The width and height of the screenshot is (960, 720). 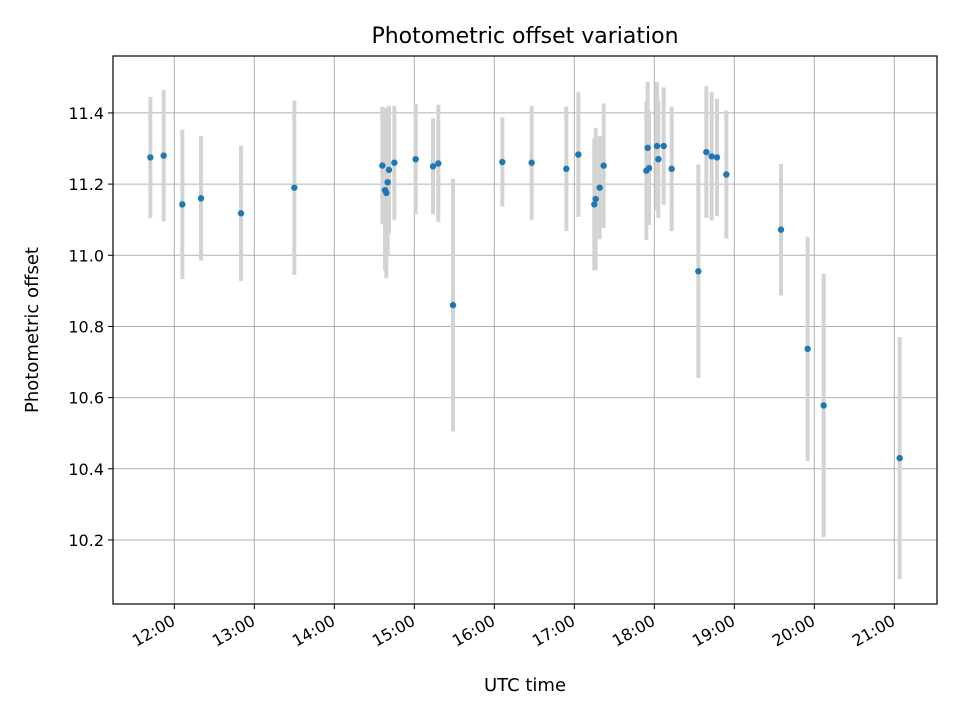 I want to click on y-tick-label: 11.2, so click(x=86, y=184).